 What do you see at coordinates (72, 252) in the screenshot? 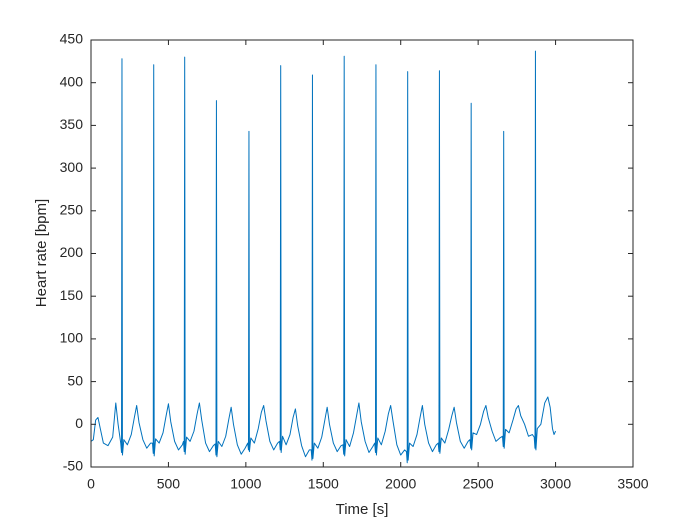
I see `y-tick-label: 200` at bounding box center [72, 252].